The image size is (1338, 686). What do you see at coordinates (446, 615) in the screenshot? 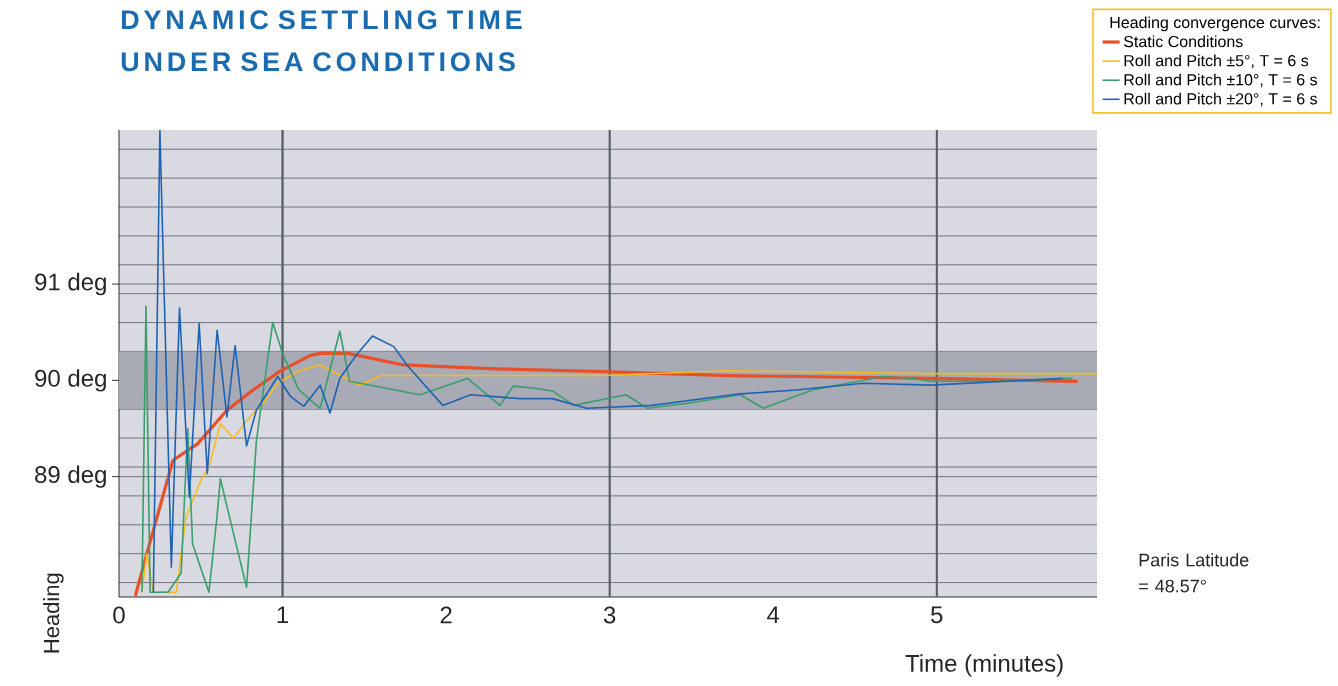
I see `x-tick-label: 2` at bounding box center [446, 615].